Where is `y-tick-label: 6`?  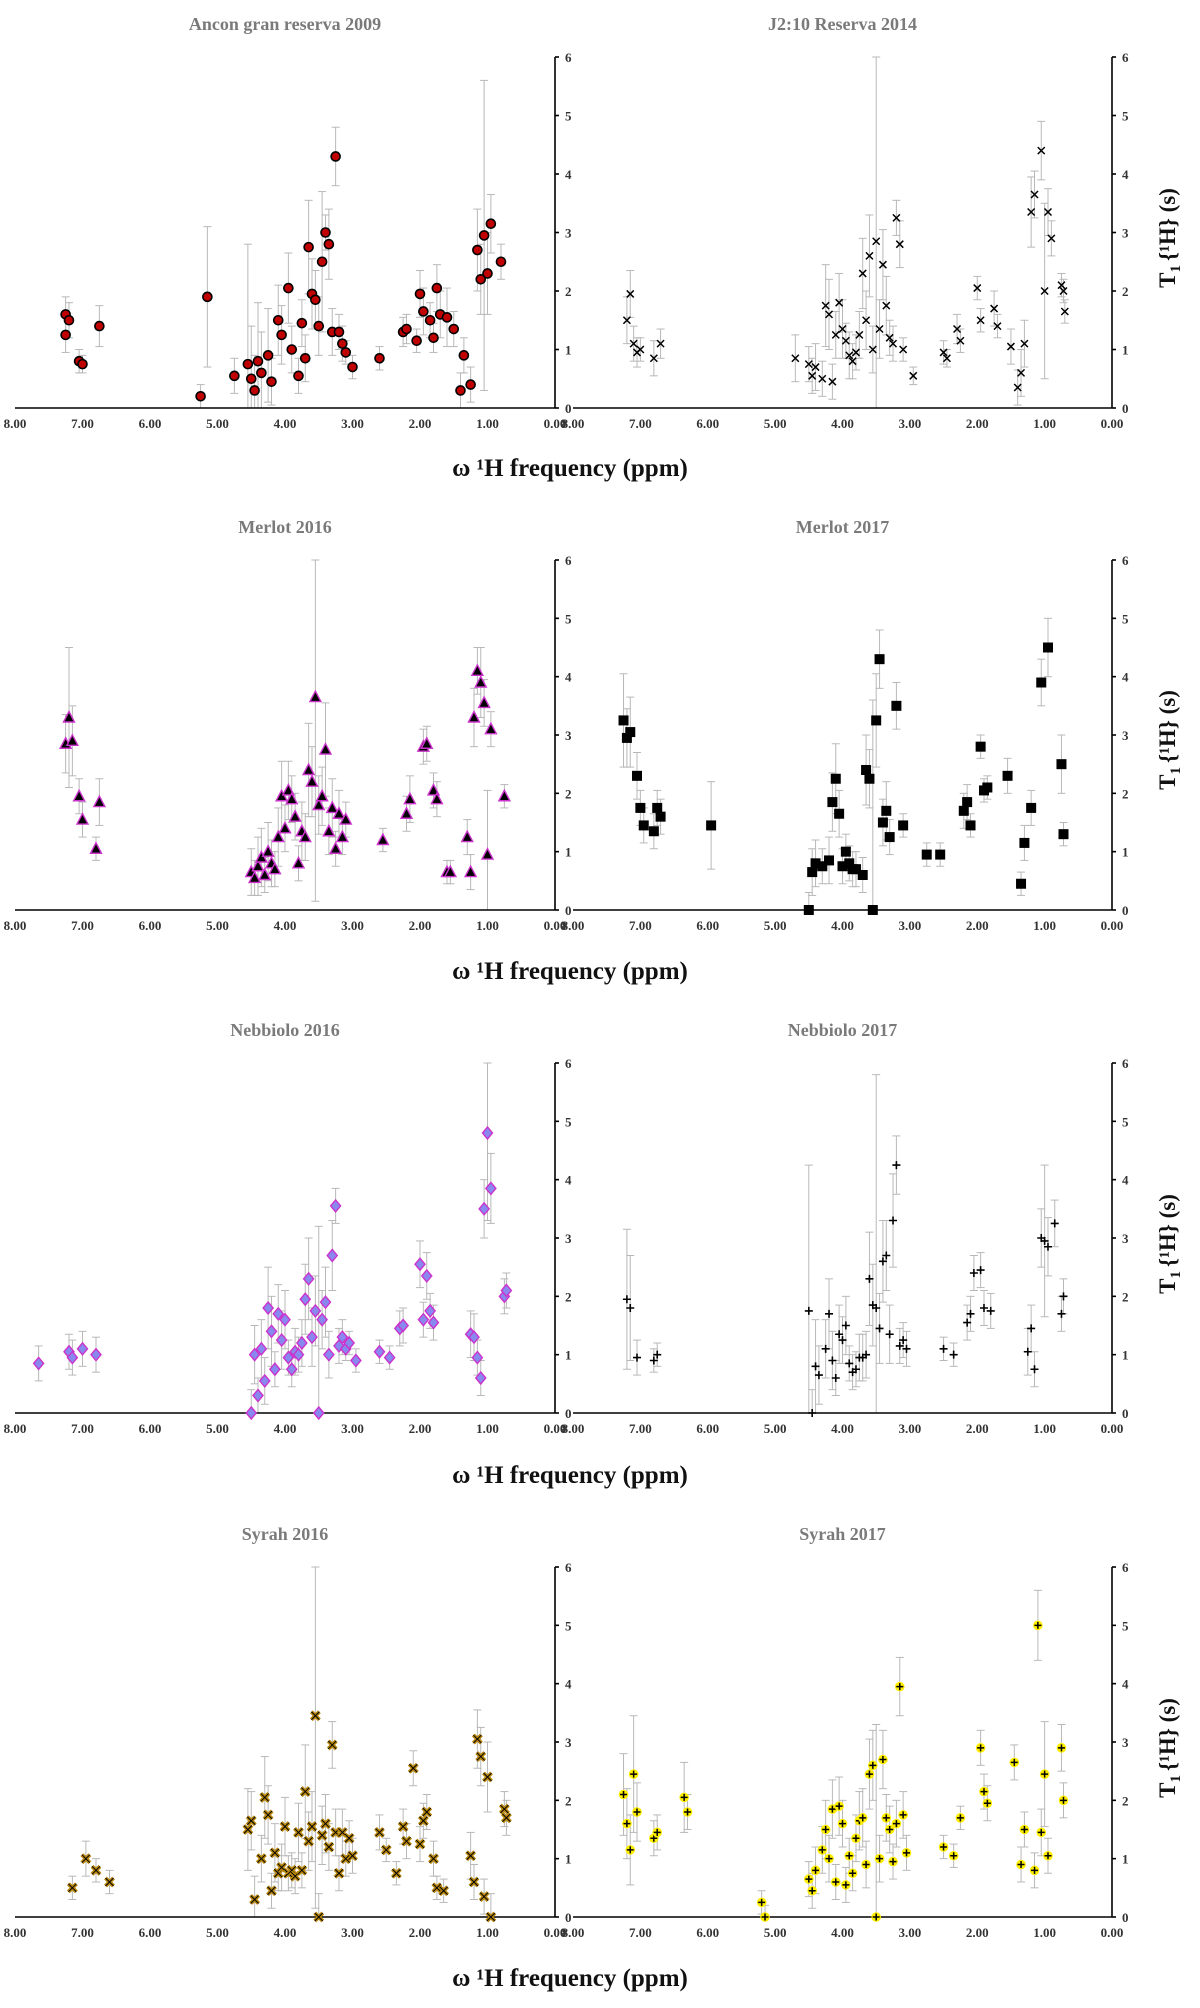 y-tick-label: 6 is located at coordinates (1125, 57).